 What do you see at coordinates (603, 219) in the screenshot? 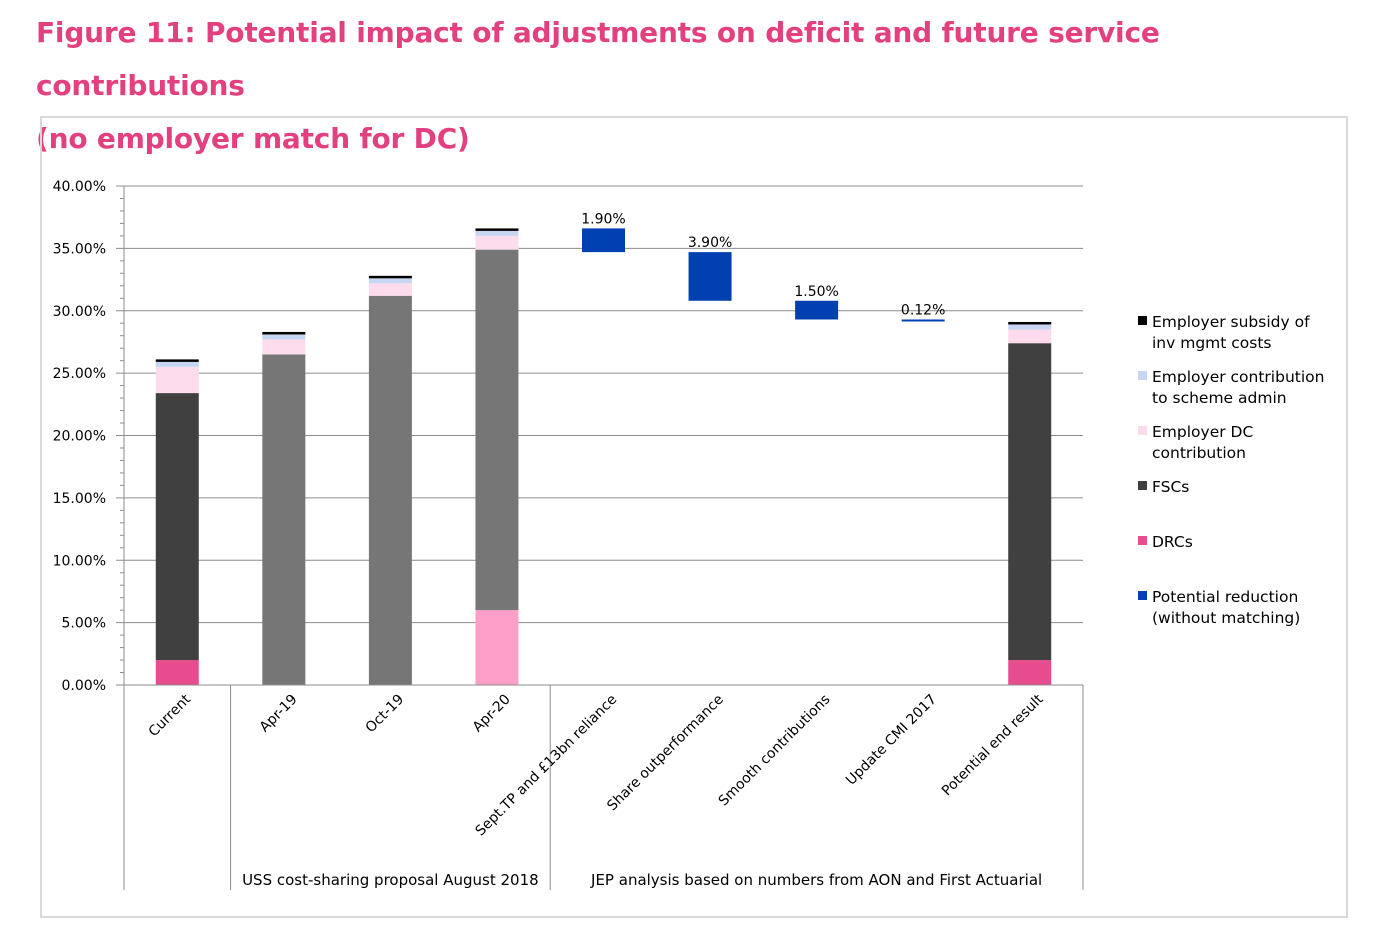
I see `data-label: 1.90%` at bounding box center [603, 219].